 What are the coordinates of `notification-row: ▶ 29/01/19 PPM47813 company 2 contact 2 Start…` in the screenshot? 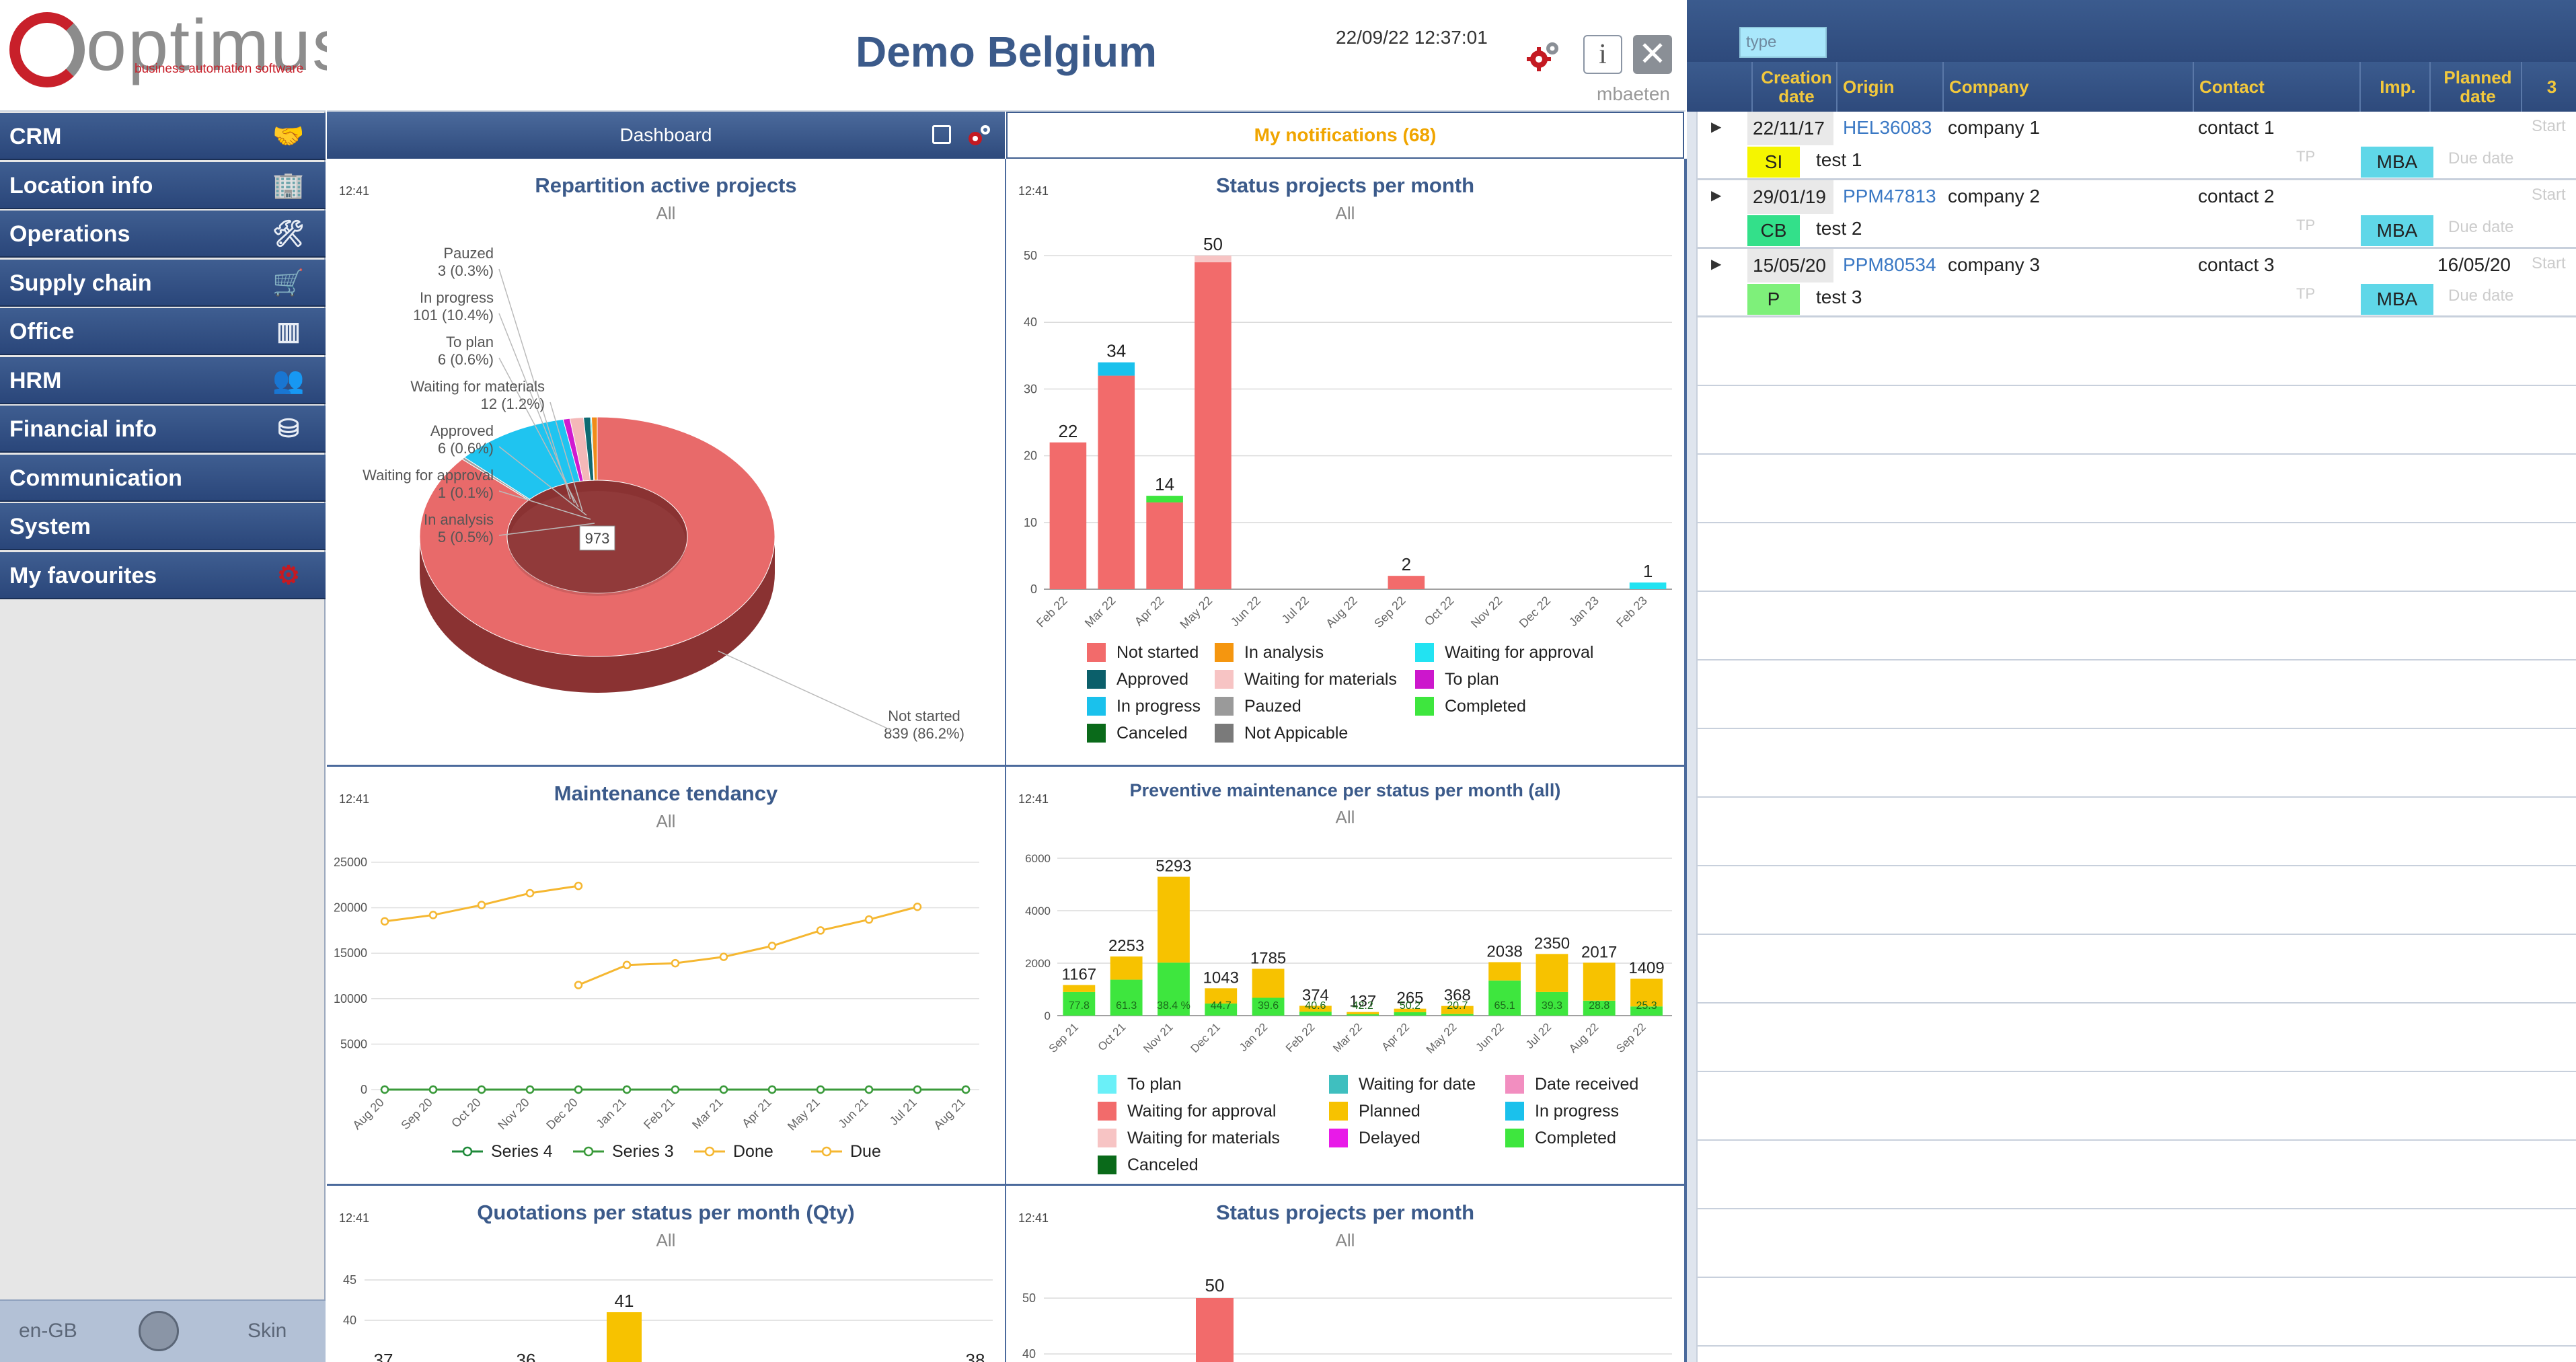 It's located at (2137, 214).